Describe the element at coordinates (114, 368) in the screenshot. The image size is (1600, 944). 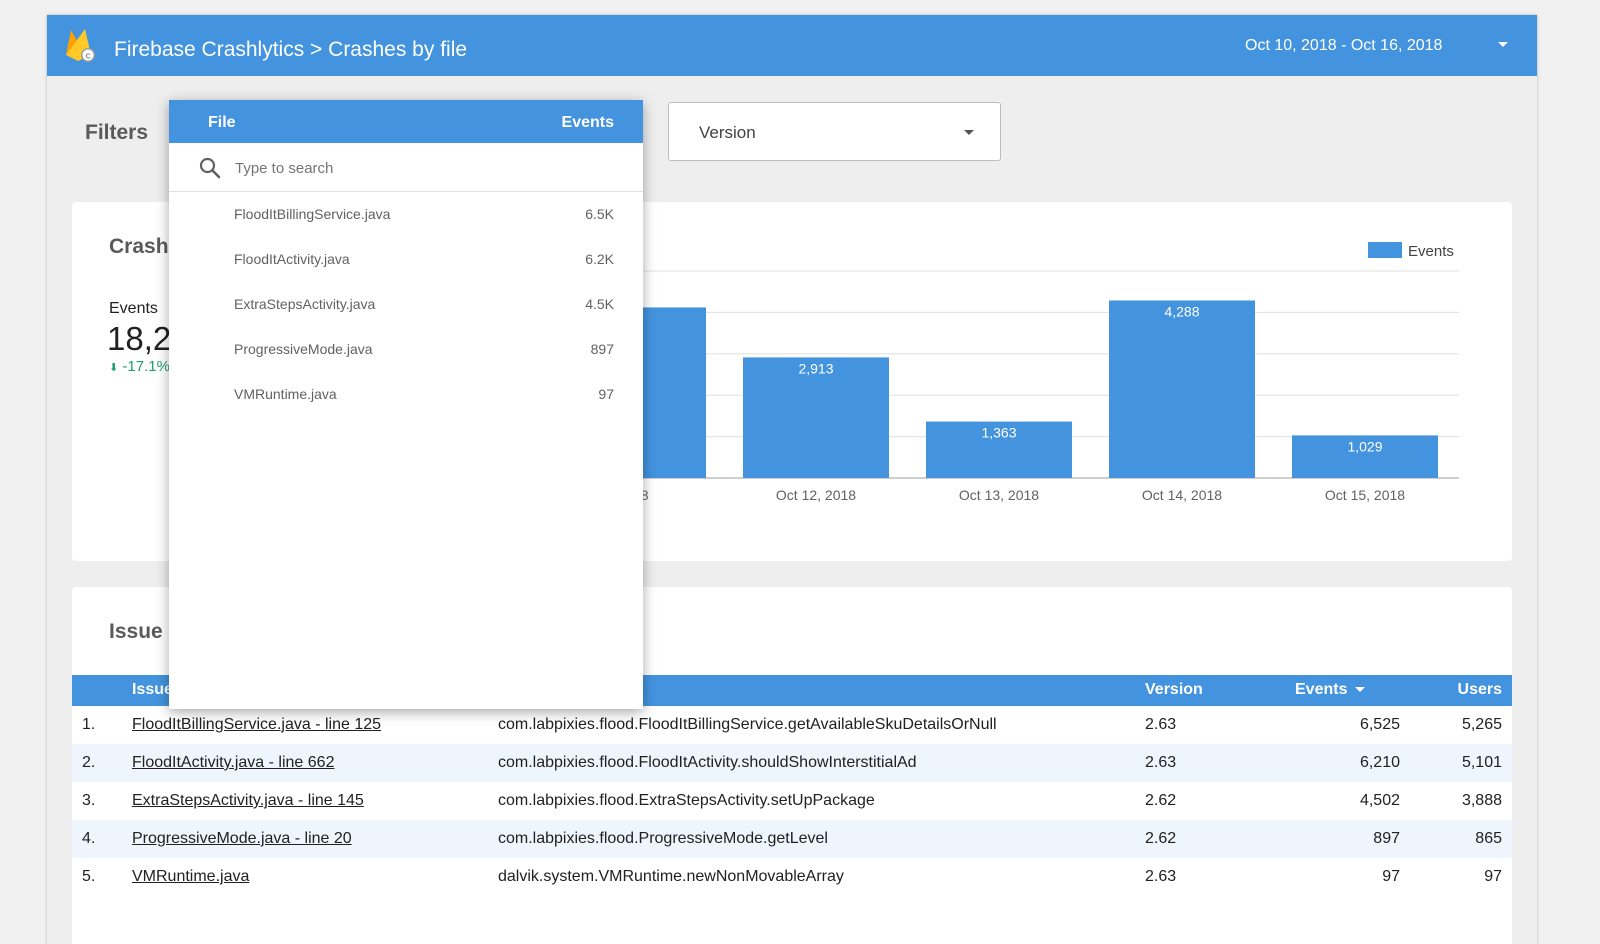
I see `arrow-down-icon: ⬇` at that location.